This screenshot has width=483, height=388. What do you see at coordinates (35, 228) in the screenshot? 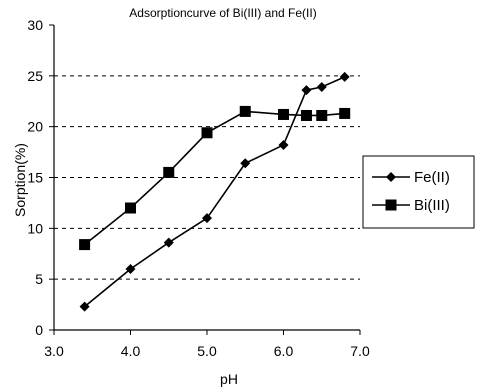
I see `y-tick-label: 10` at bounding box center [35, 228].